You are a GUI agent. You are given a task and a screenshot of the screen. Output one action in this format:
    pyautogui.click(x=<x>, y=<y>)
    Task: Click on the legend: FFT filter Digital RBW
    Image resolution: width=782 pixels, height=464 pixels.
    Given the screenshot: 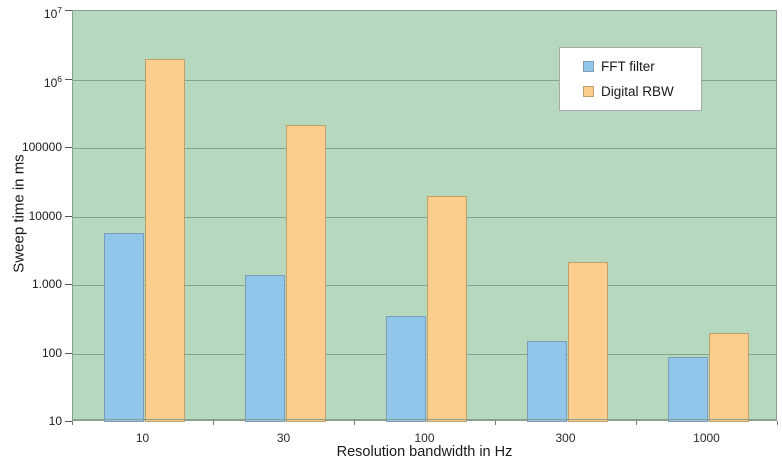 What is the action you would take?
    pyautogui.click(x=630, y=79)
    